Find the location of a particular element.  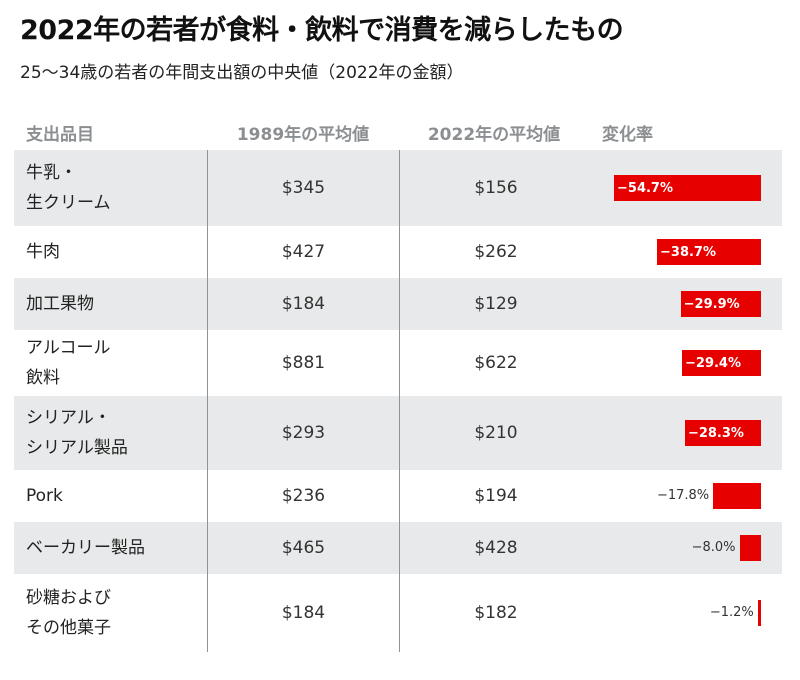

change-bar-zone: −29.4% is located at coordinates (682, 363).